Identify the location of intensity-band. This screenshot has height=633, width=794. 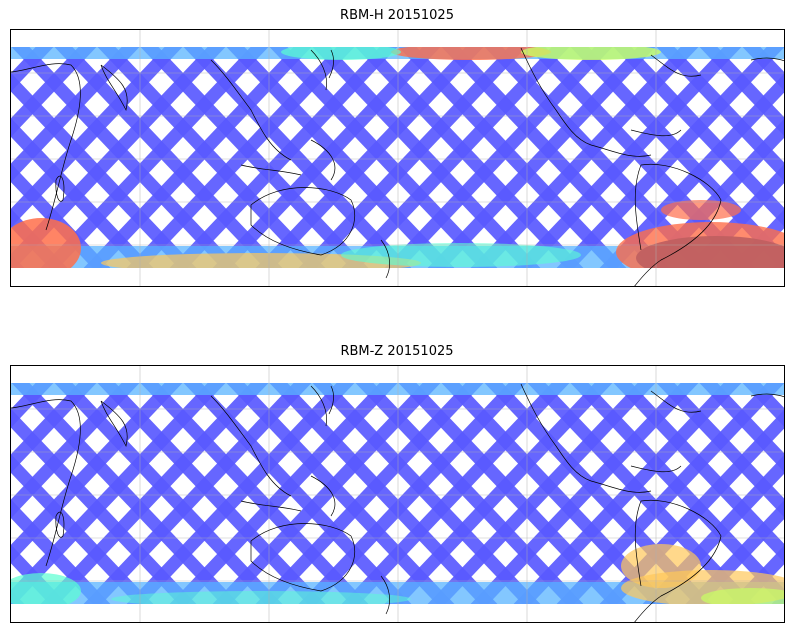
(397, 389).